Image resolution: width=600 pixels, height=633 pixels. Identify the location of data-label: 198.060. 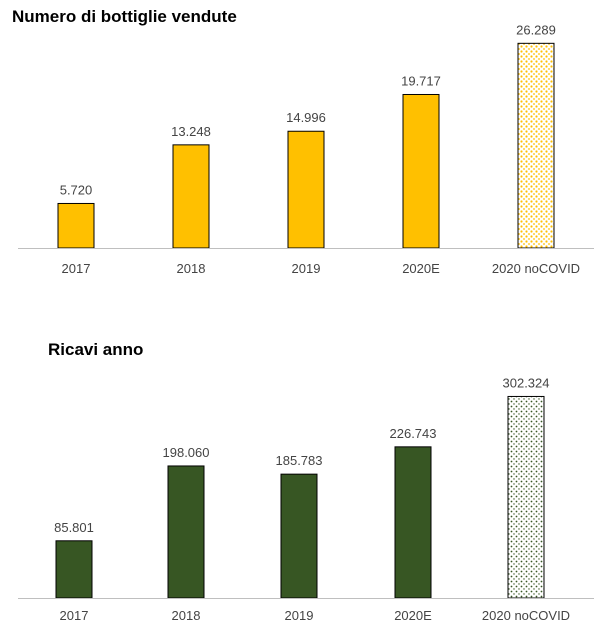
(186, 452).